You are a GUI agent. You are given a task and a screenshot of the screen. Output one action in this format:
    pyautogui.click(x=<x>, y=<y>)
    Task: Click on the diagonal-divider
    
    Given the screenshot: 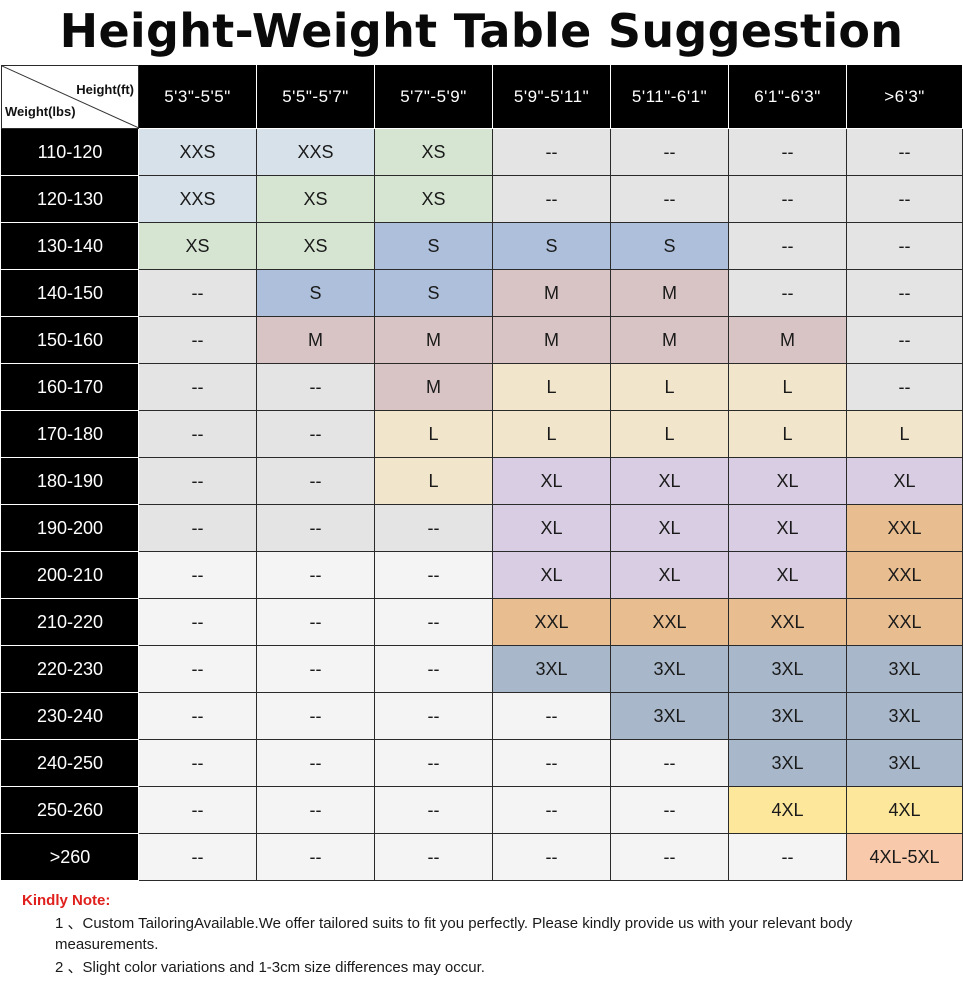 What is the action you would take?
    pyautogui.click(x=70, y=97)
    